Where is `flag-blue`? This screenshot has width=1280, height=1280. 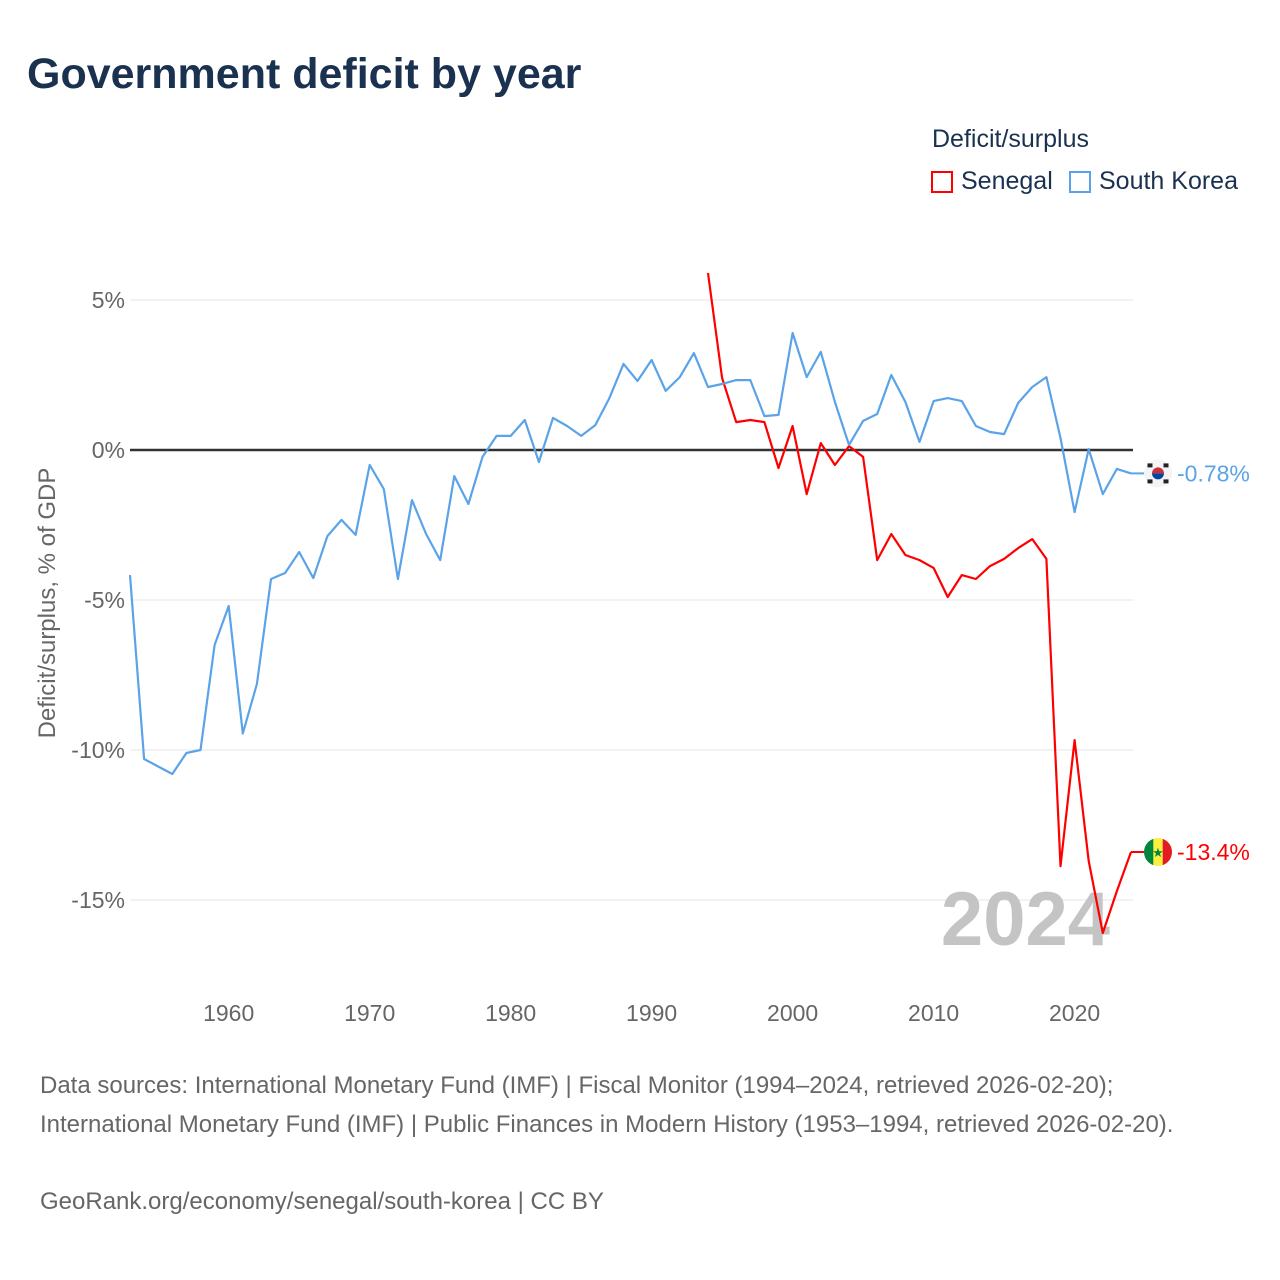 flag-blue is located at coordinates (1158, 476).